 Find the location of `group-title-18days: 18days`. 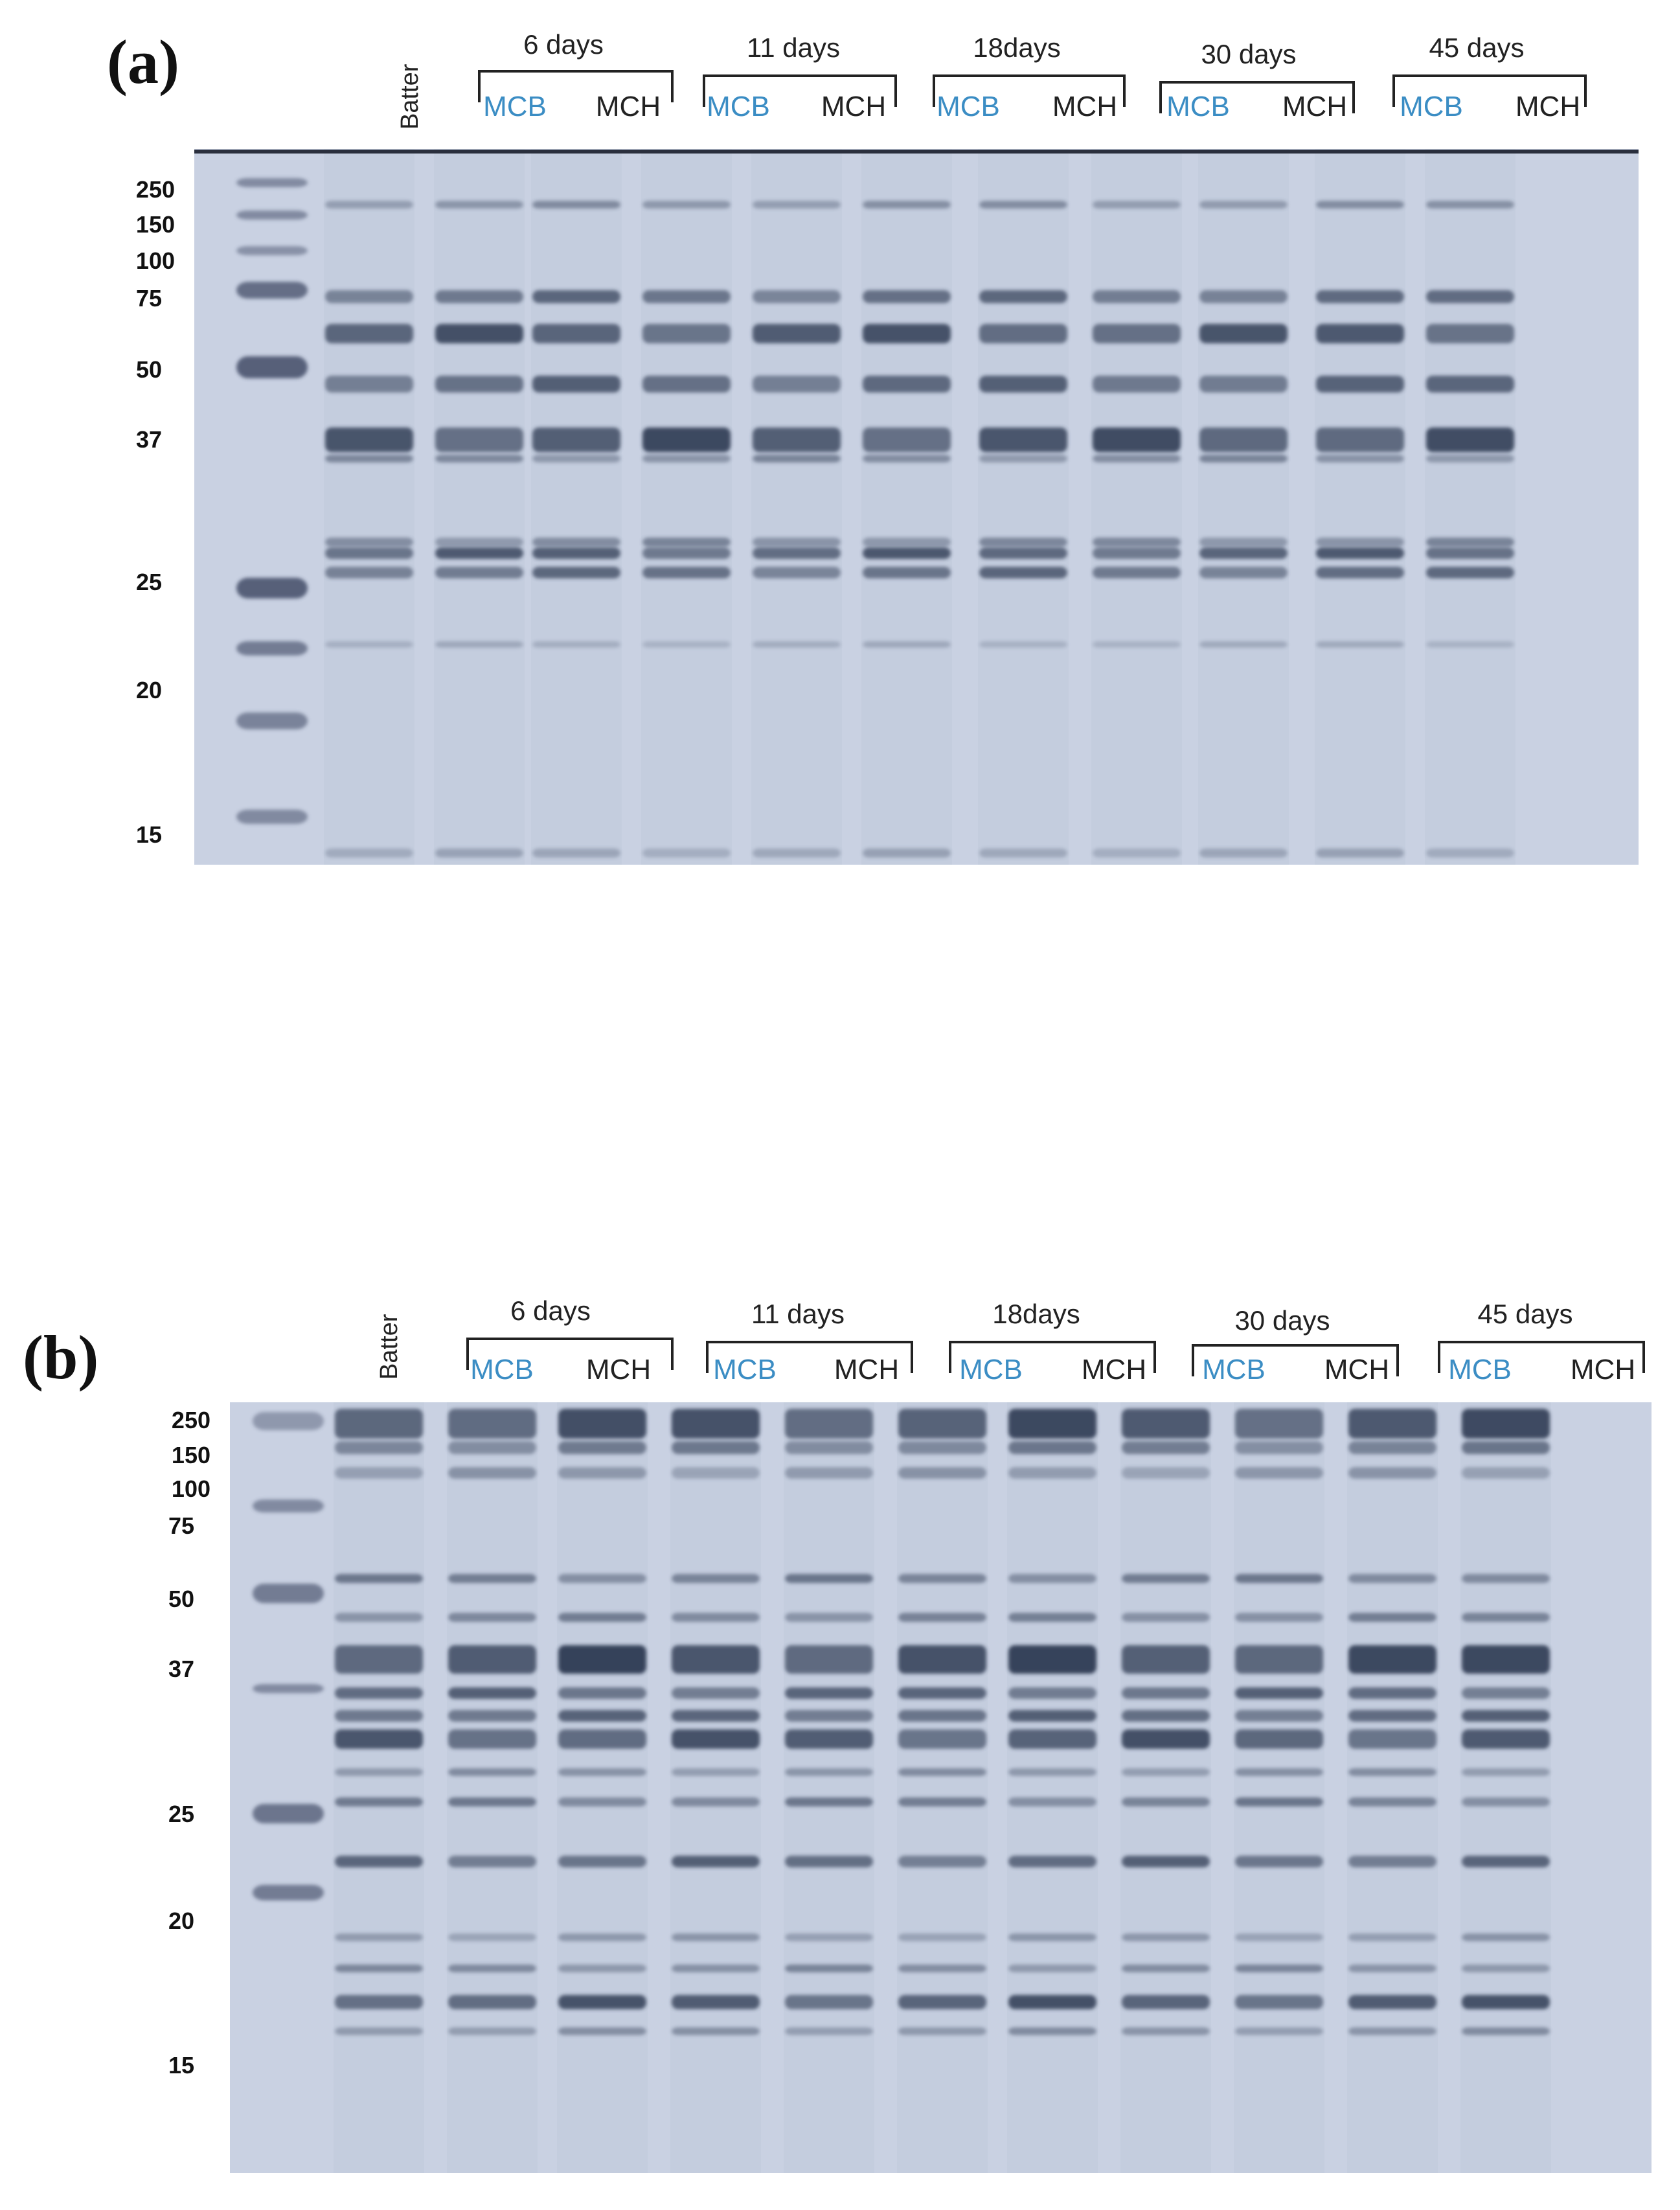

group-title-18days: 18days is located at coordinates (1017, 48).